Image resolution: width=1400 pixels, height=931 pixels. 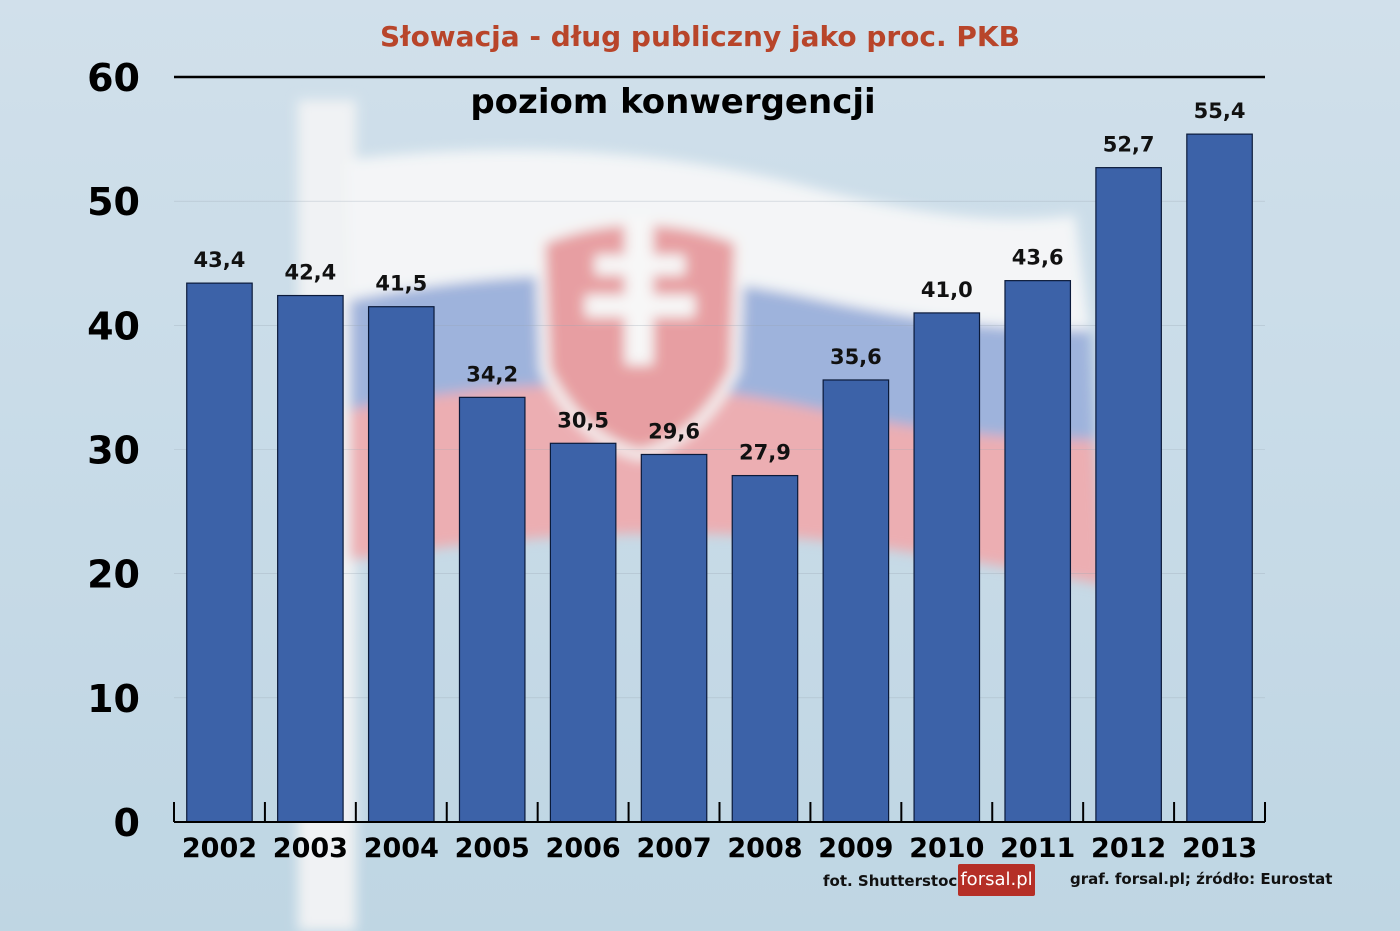 What do you see at coordinates (947, 290) in the screenshot?
I see `data-label: 41,0` at bounding box center [947, 290].